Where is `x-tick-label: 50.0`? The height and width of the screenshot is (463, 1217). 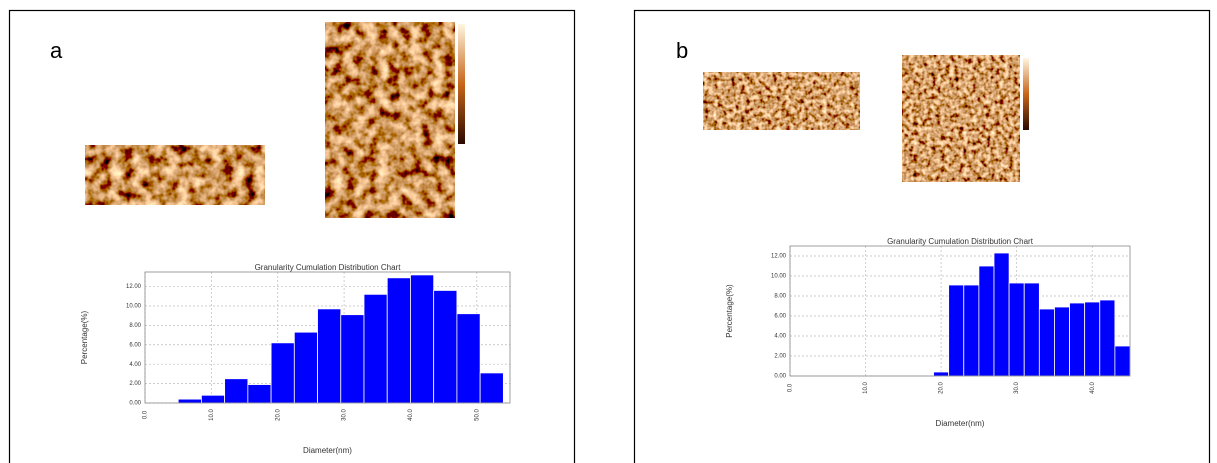
x-tick-label: 50.0 is located at coordinates (477, 415).